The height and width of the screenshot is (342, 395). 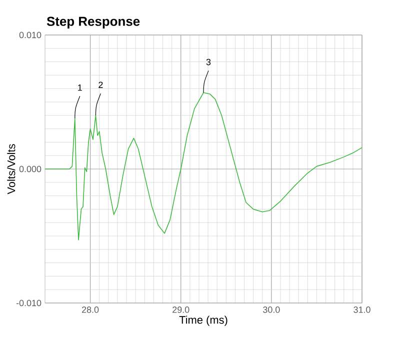 I want to click on x-tick-label: 28.0, so click(x=90, y=309).